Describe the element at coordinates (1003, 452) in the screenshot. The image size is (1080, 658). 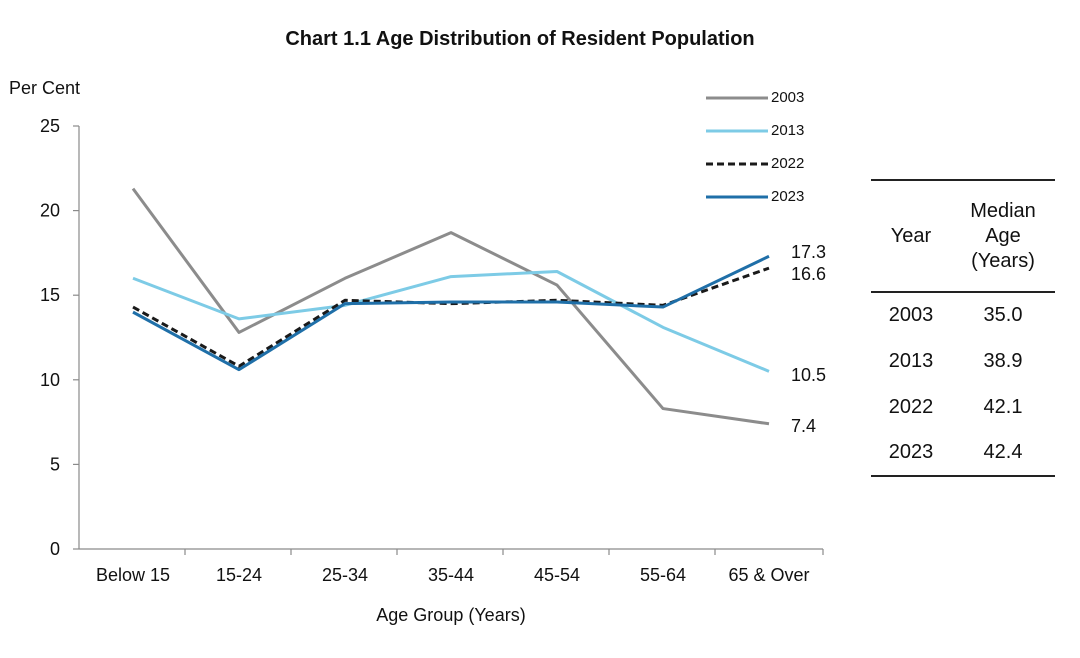
I see `cell-median-age: 42.4` at that location.